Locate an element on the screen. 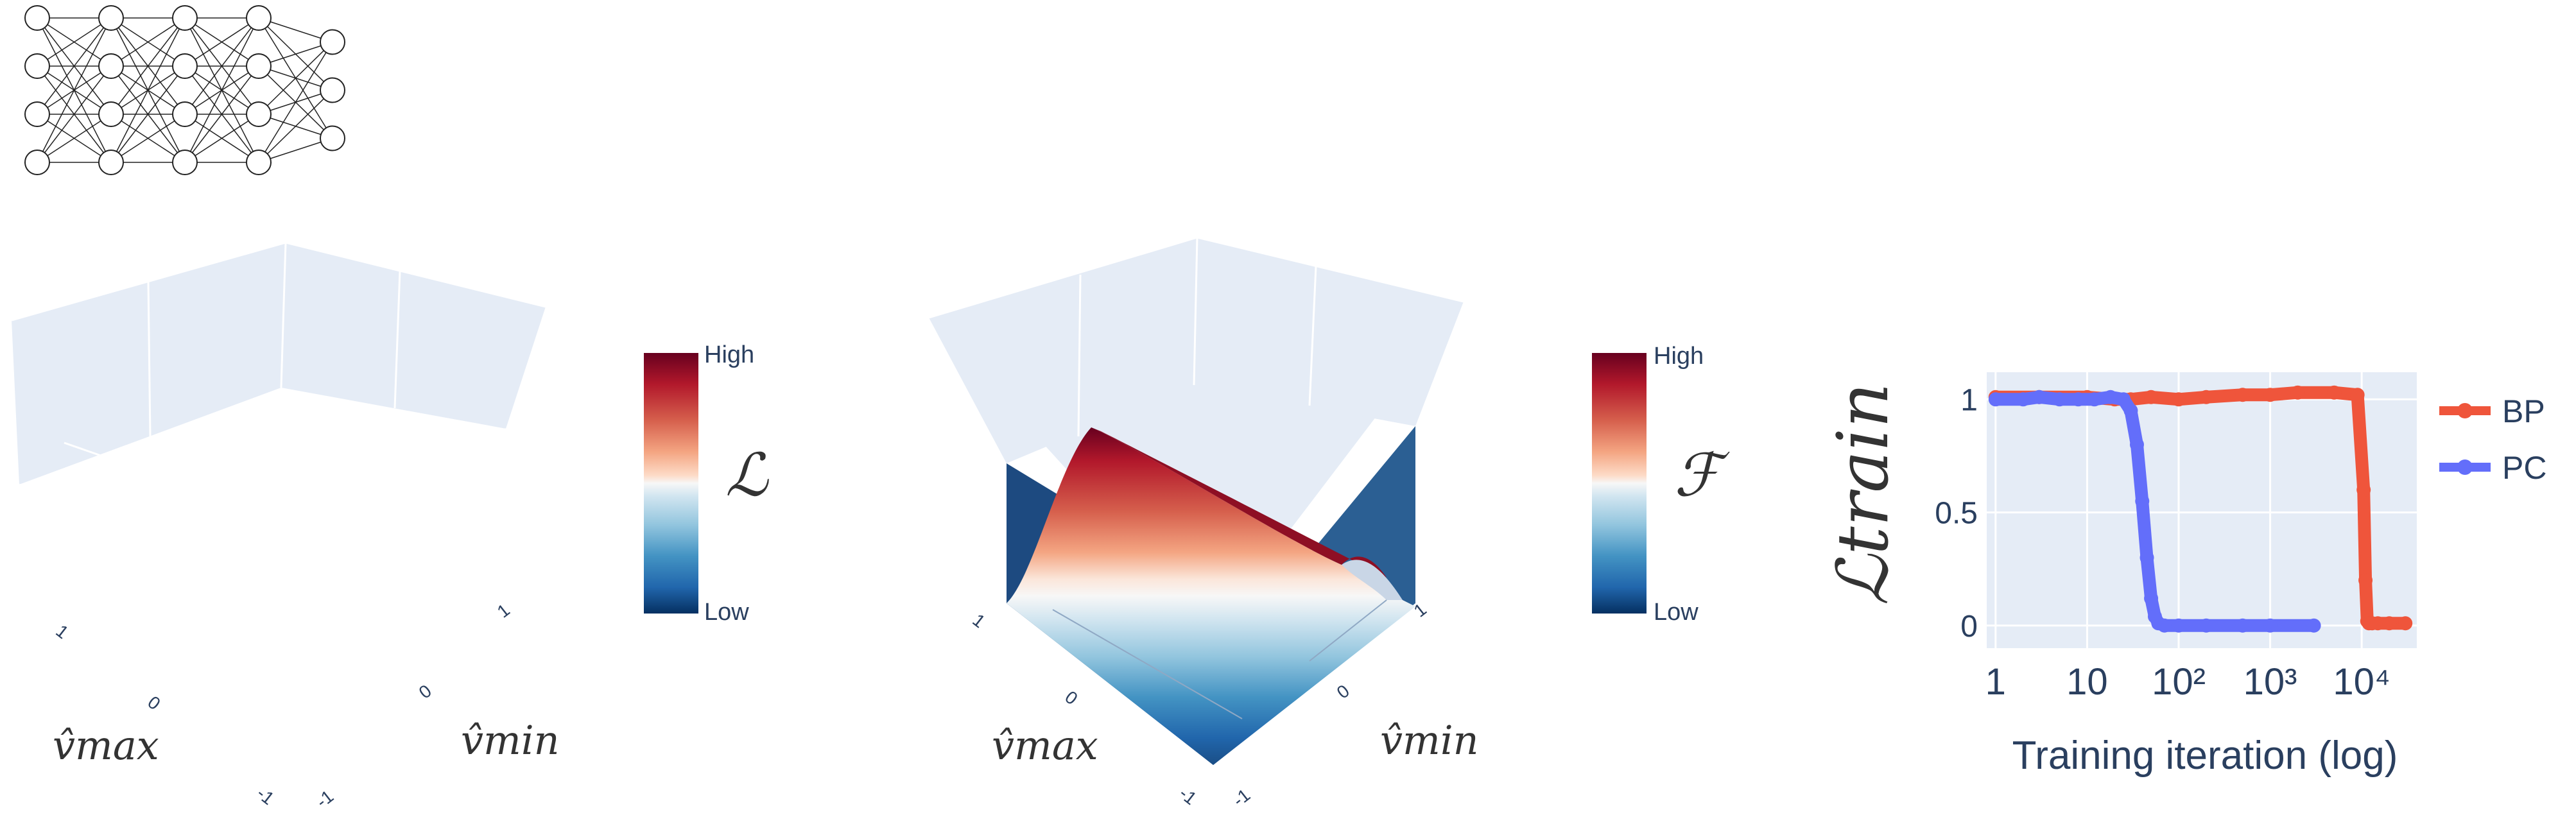  x-tick-label: 10³ is located at coordinates (2270, 682).